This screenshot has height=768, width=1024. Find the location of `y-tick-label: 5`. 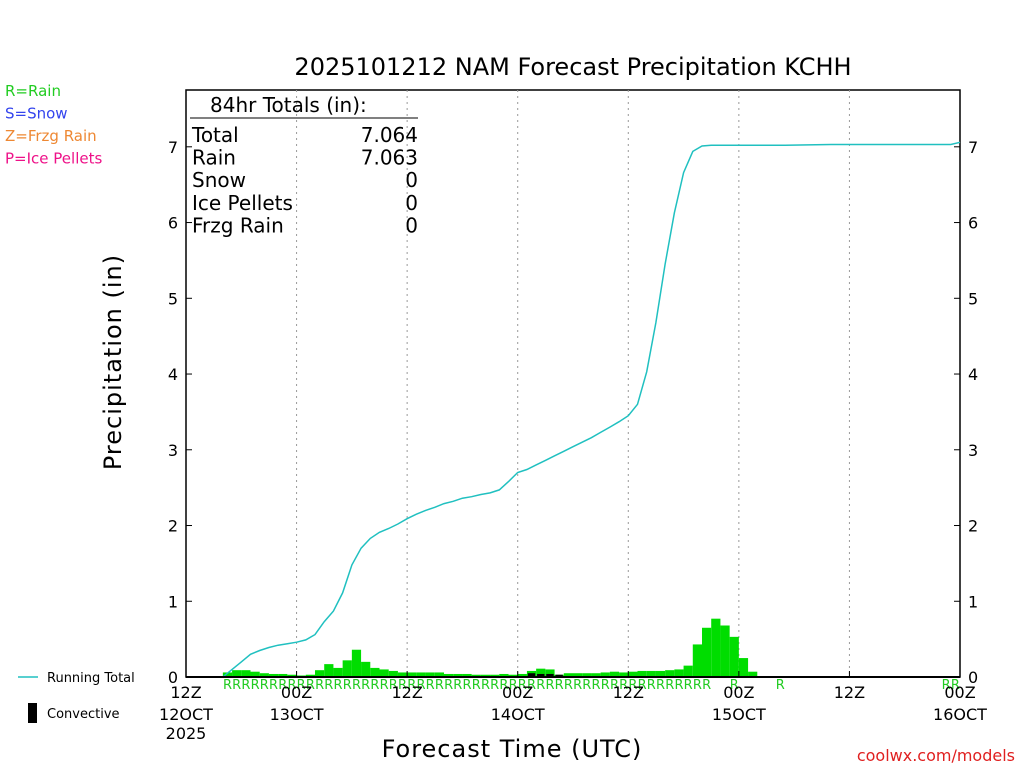

y-tick-label: 5 is located at coordinates (973, 298).